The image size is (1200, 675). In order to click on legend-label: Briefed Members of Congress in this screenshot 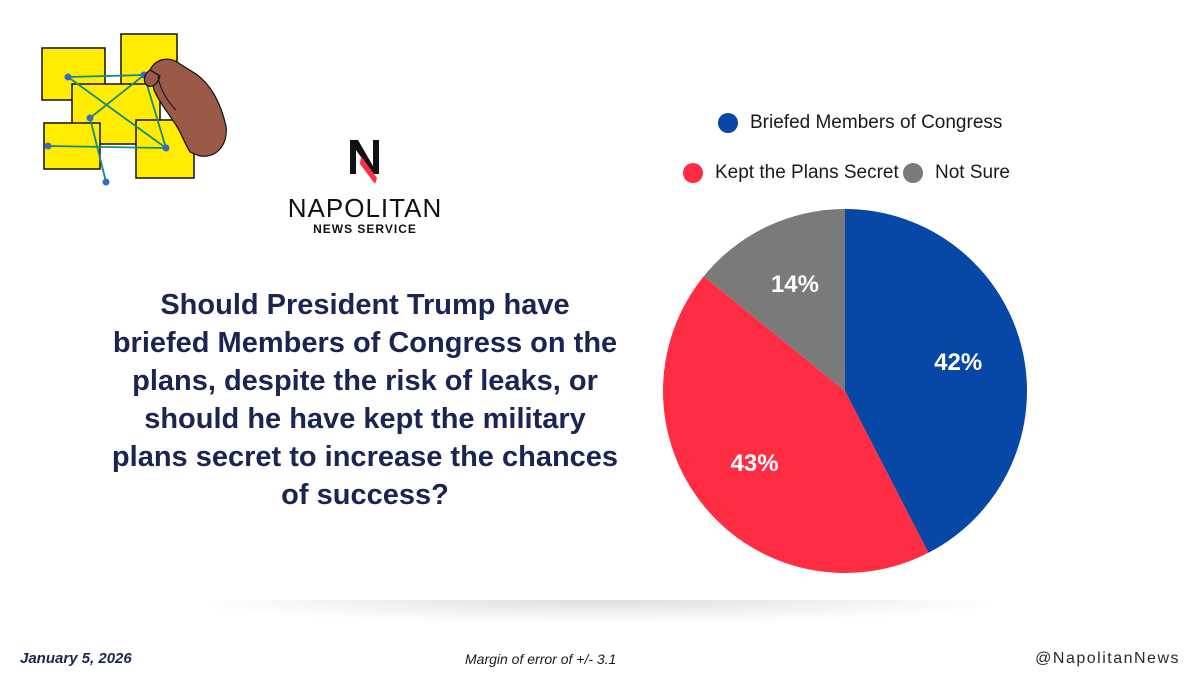, I will do `click(876, 122)`.